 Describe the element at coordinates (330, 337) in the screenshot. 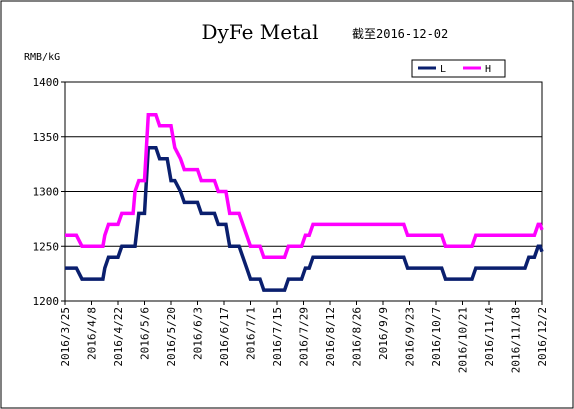

I see `x-tick-label: 2016/8/12` at that location.